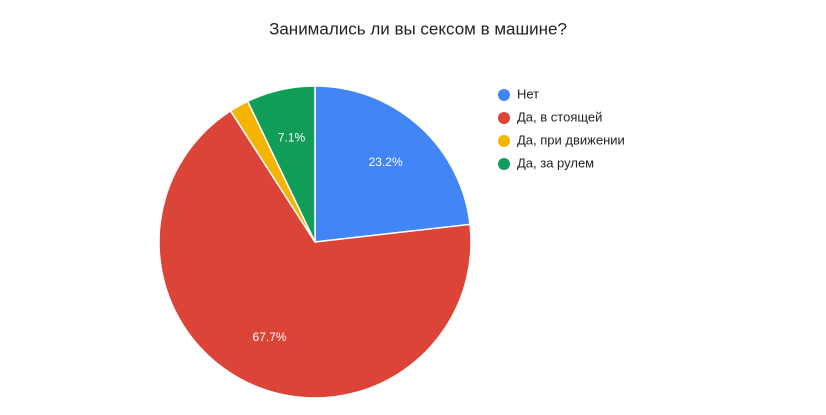 The image size is (826, 415). What do you see at coordinates (386, 162) in the screenshot?
I see `slice-label: 23.2%` at bounding box center [386, 162].